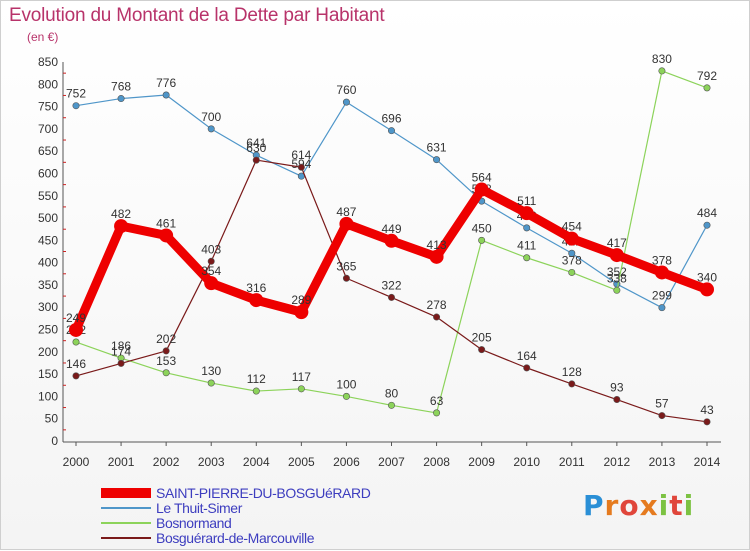 The height and width of the screenshot is (551, 750). I want to click on data-label: 417, so click(617, 243).